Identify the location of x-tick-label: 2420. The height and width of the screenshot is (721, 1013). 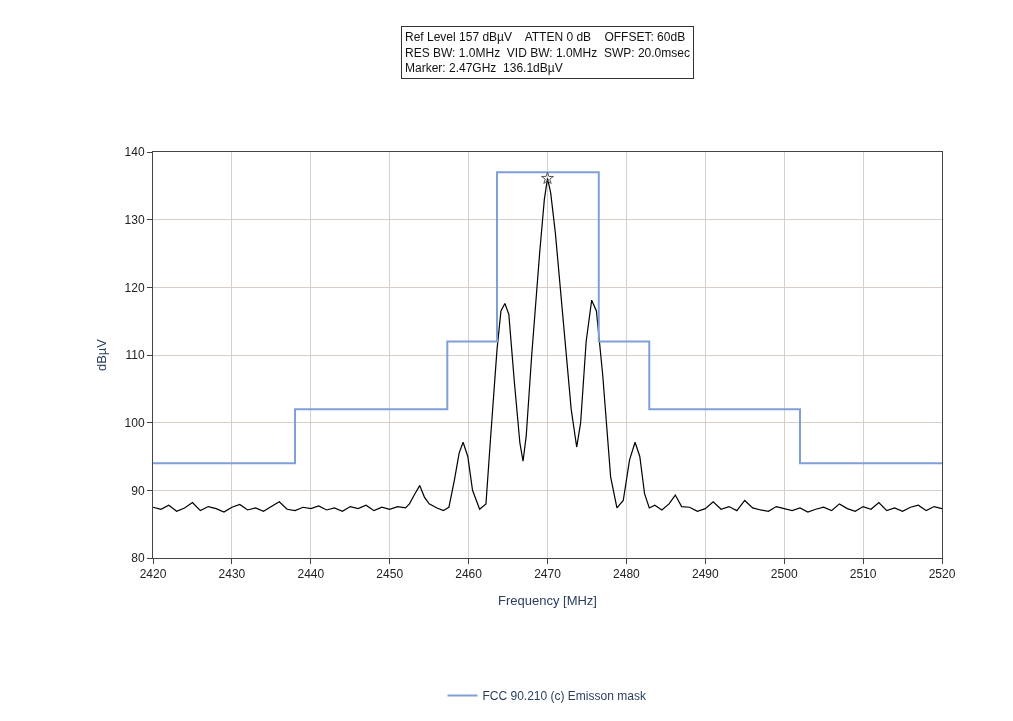
(153, 574).